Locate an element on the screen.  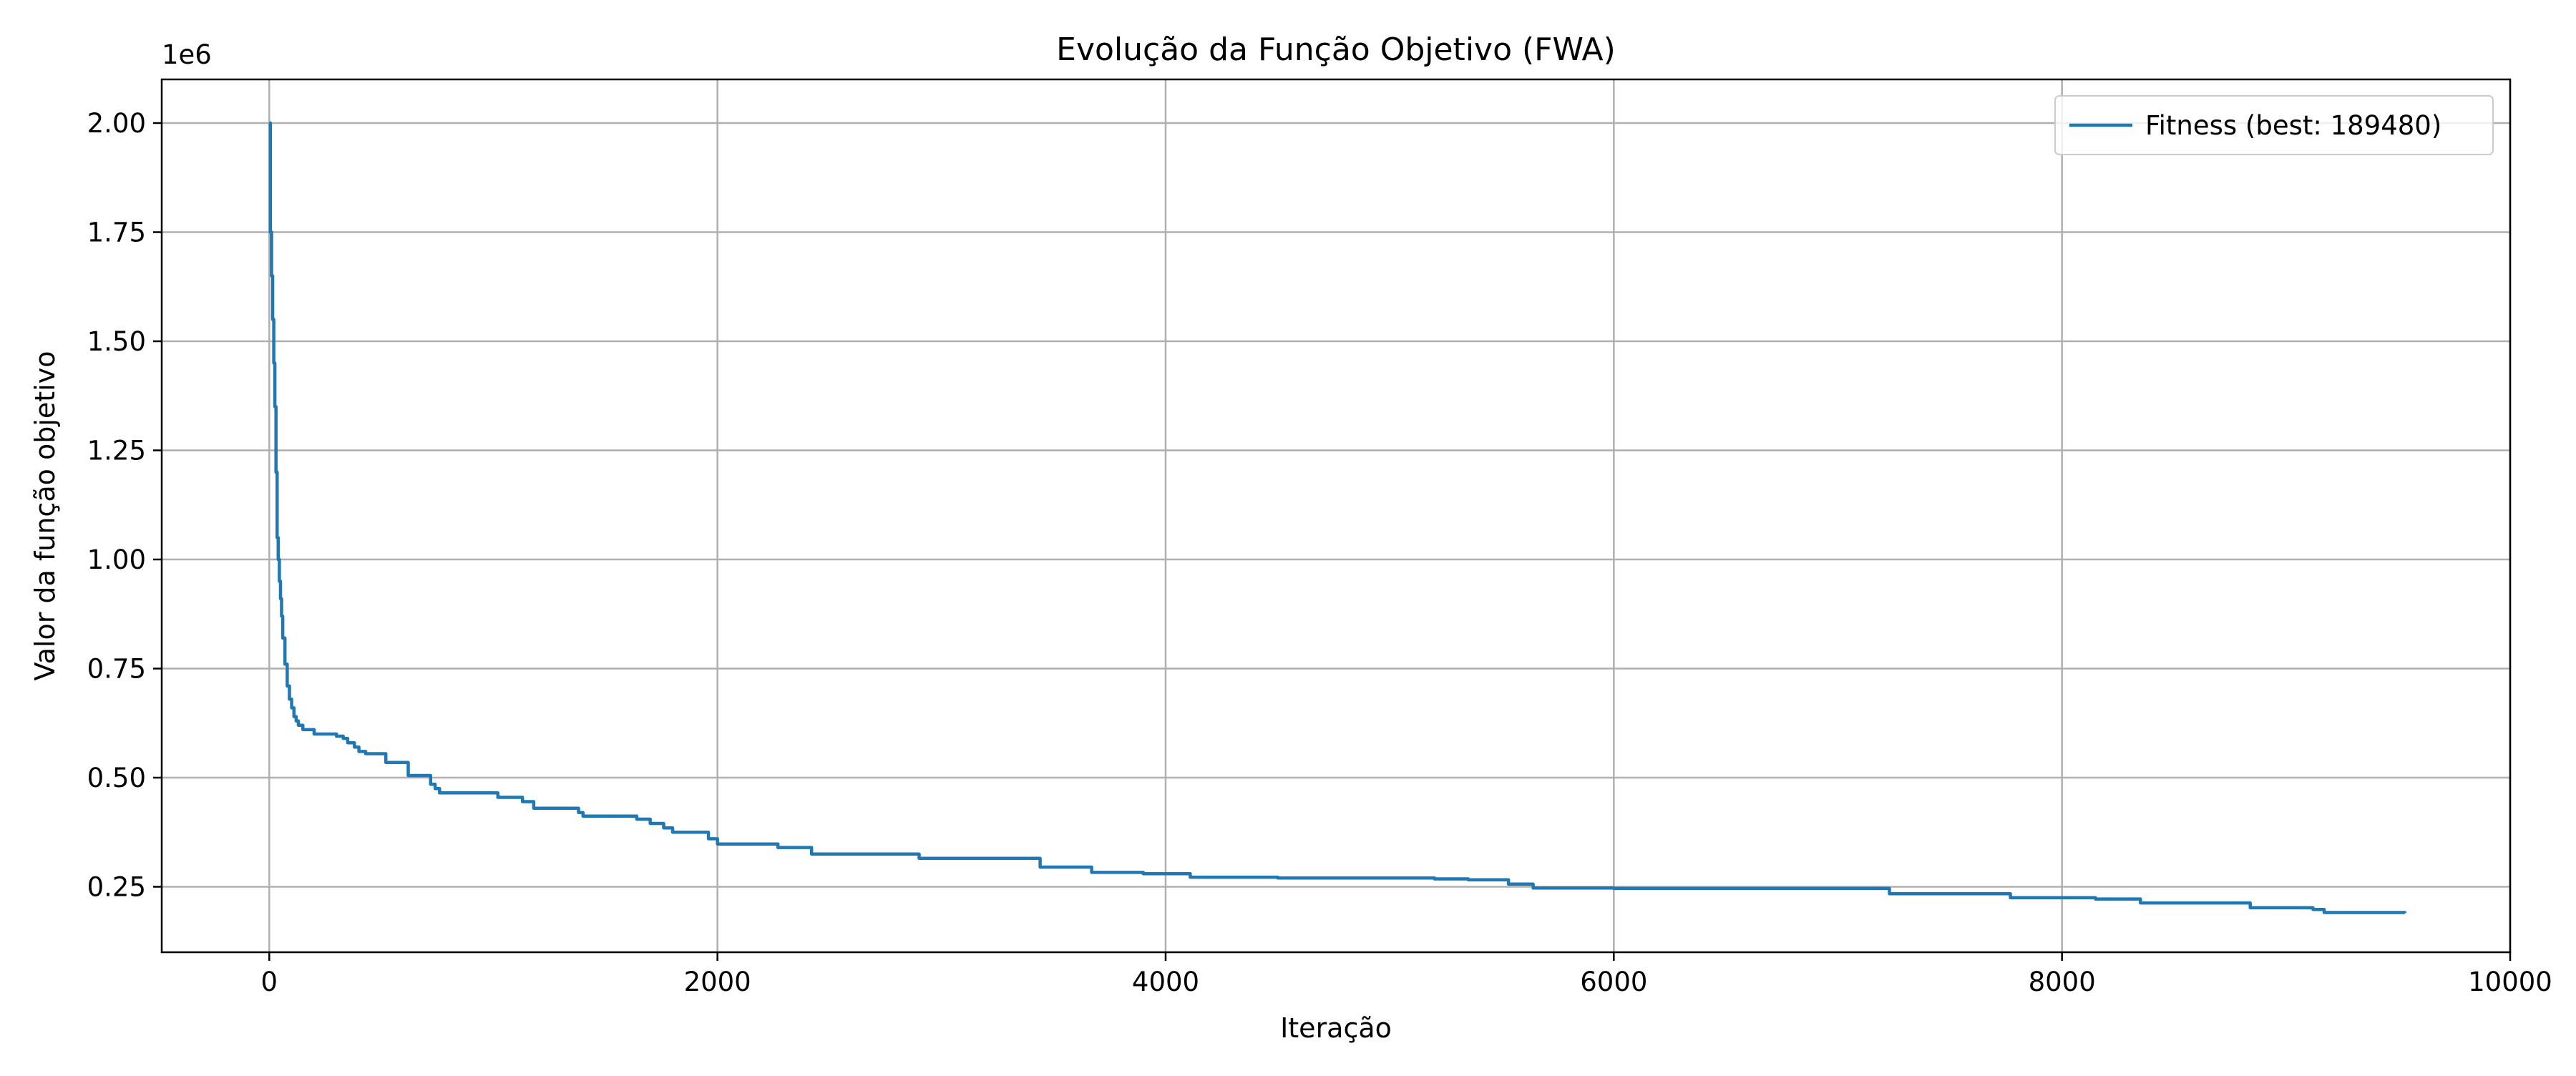
legend: Fitness (best: 189480) is located at coordinates (2274, 125).